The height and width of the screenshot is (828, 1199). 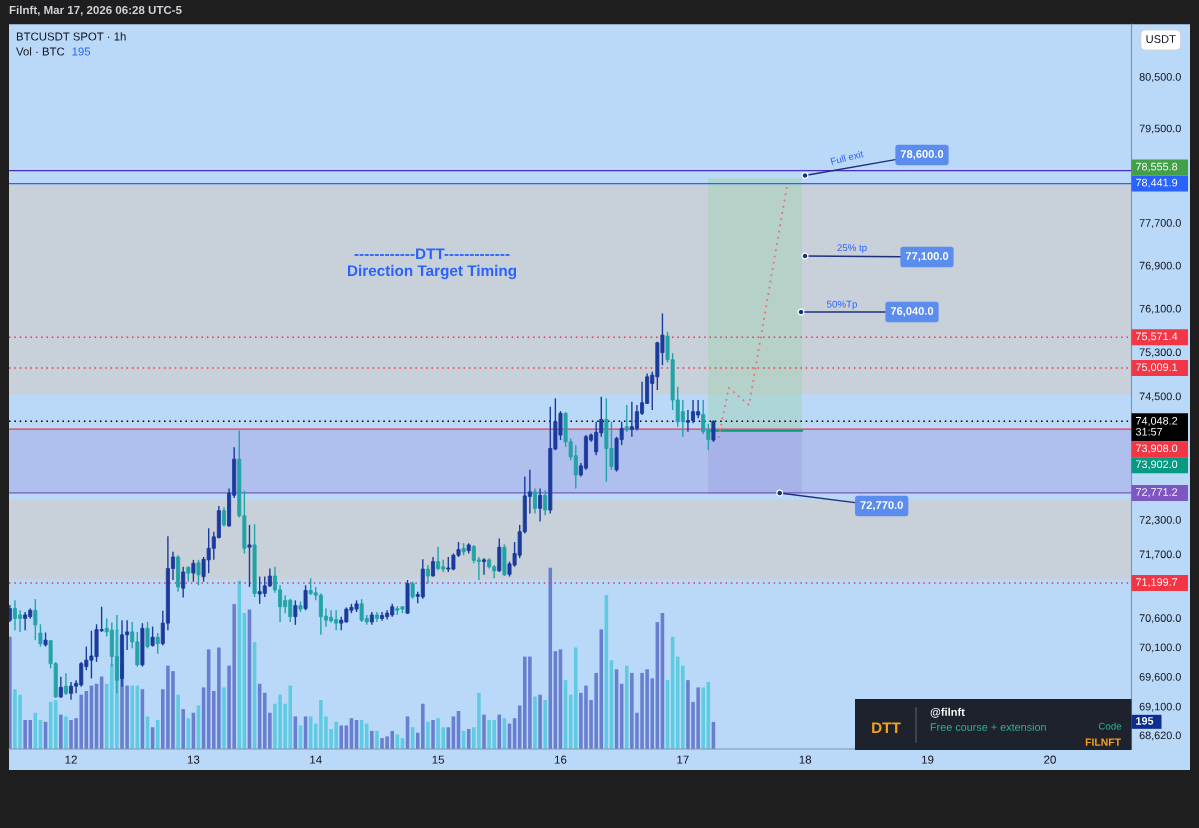 I want to click on y-tick-label: 72,300.0, so click(x=1160, y=521).